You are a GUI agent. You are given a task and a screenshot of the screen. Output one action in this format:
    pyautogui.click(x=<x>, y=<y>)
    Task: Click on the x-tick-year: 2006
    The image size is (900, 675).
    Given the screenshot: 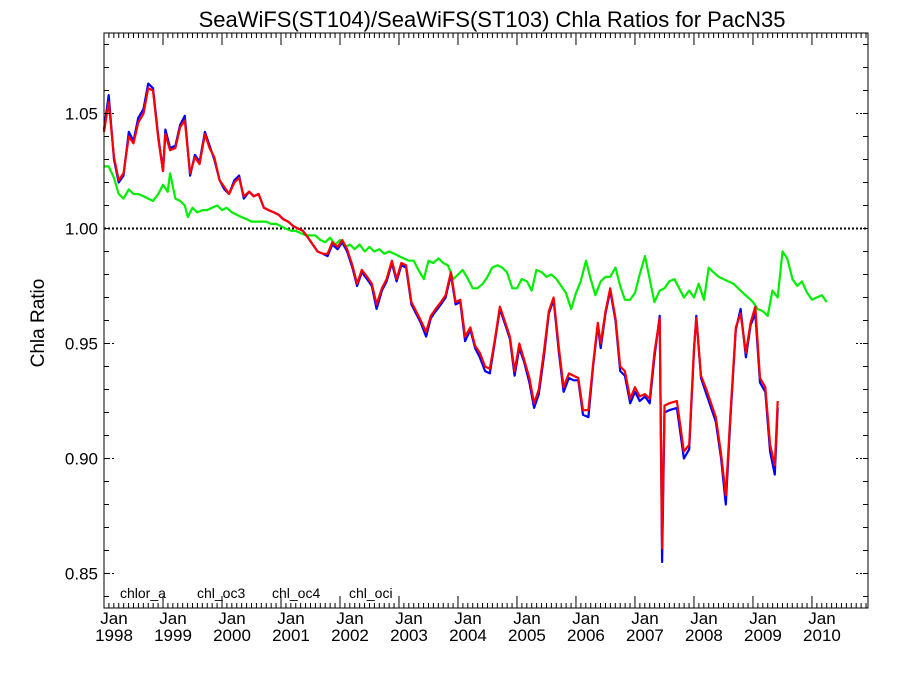 What is the action you would take?
    pyautogui.click(x=586, y=635)
    